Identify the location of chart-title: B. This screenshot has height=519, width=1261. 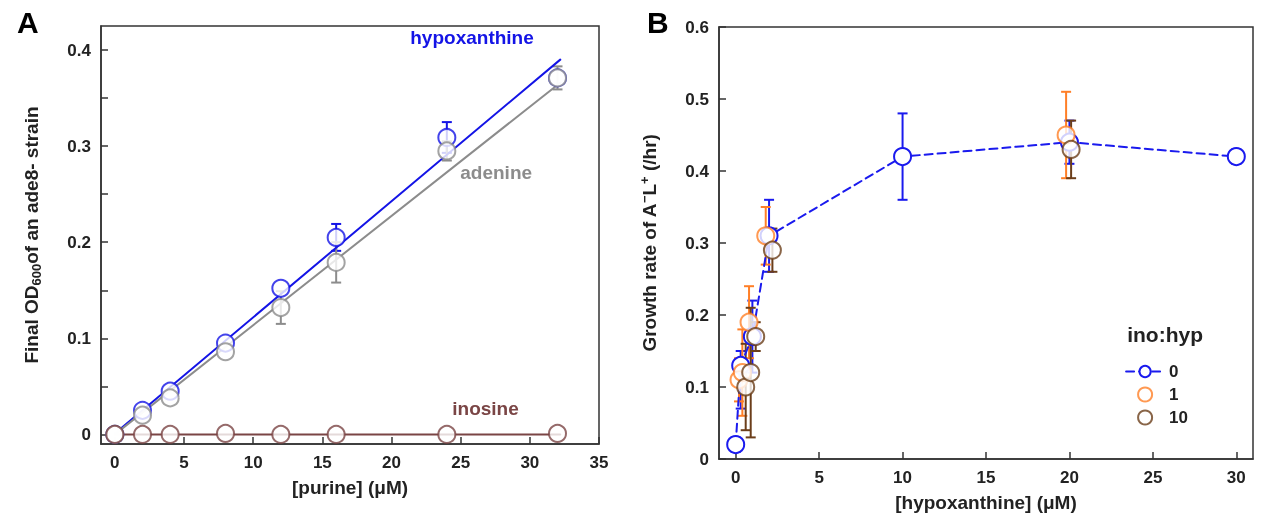
(658, 22).